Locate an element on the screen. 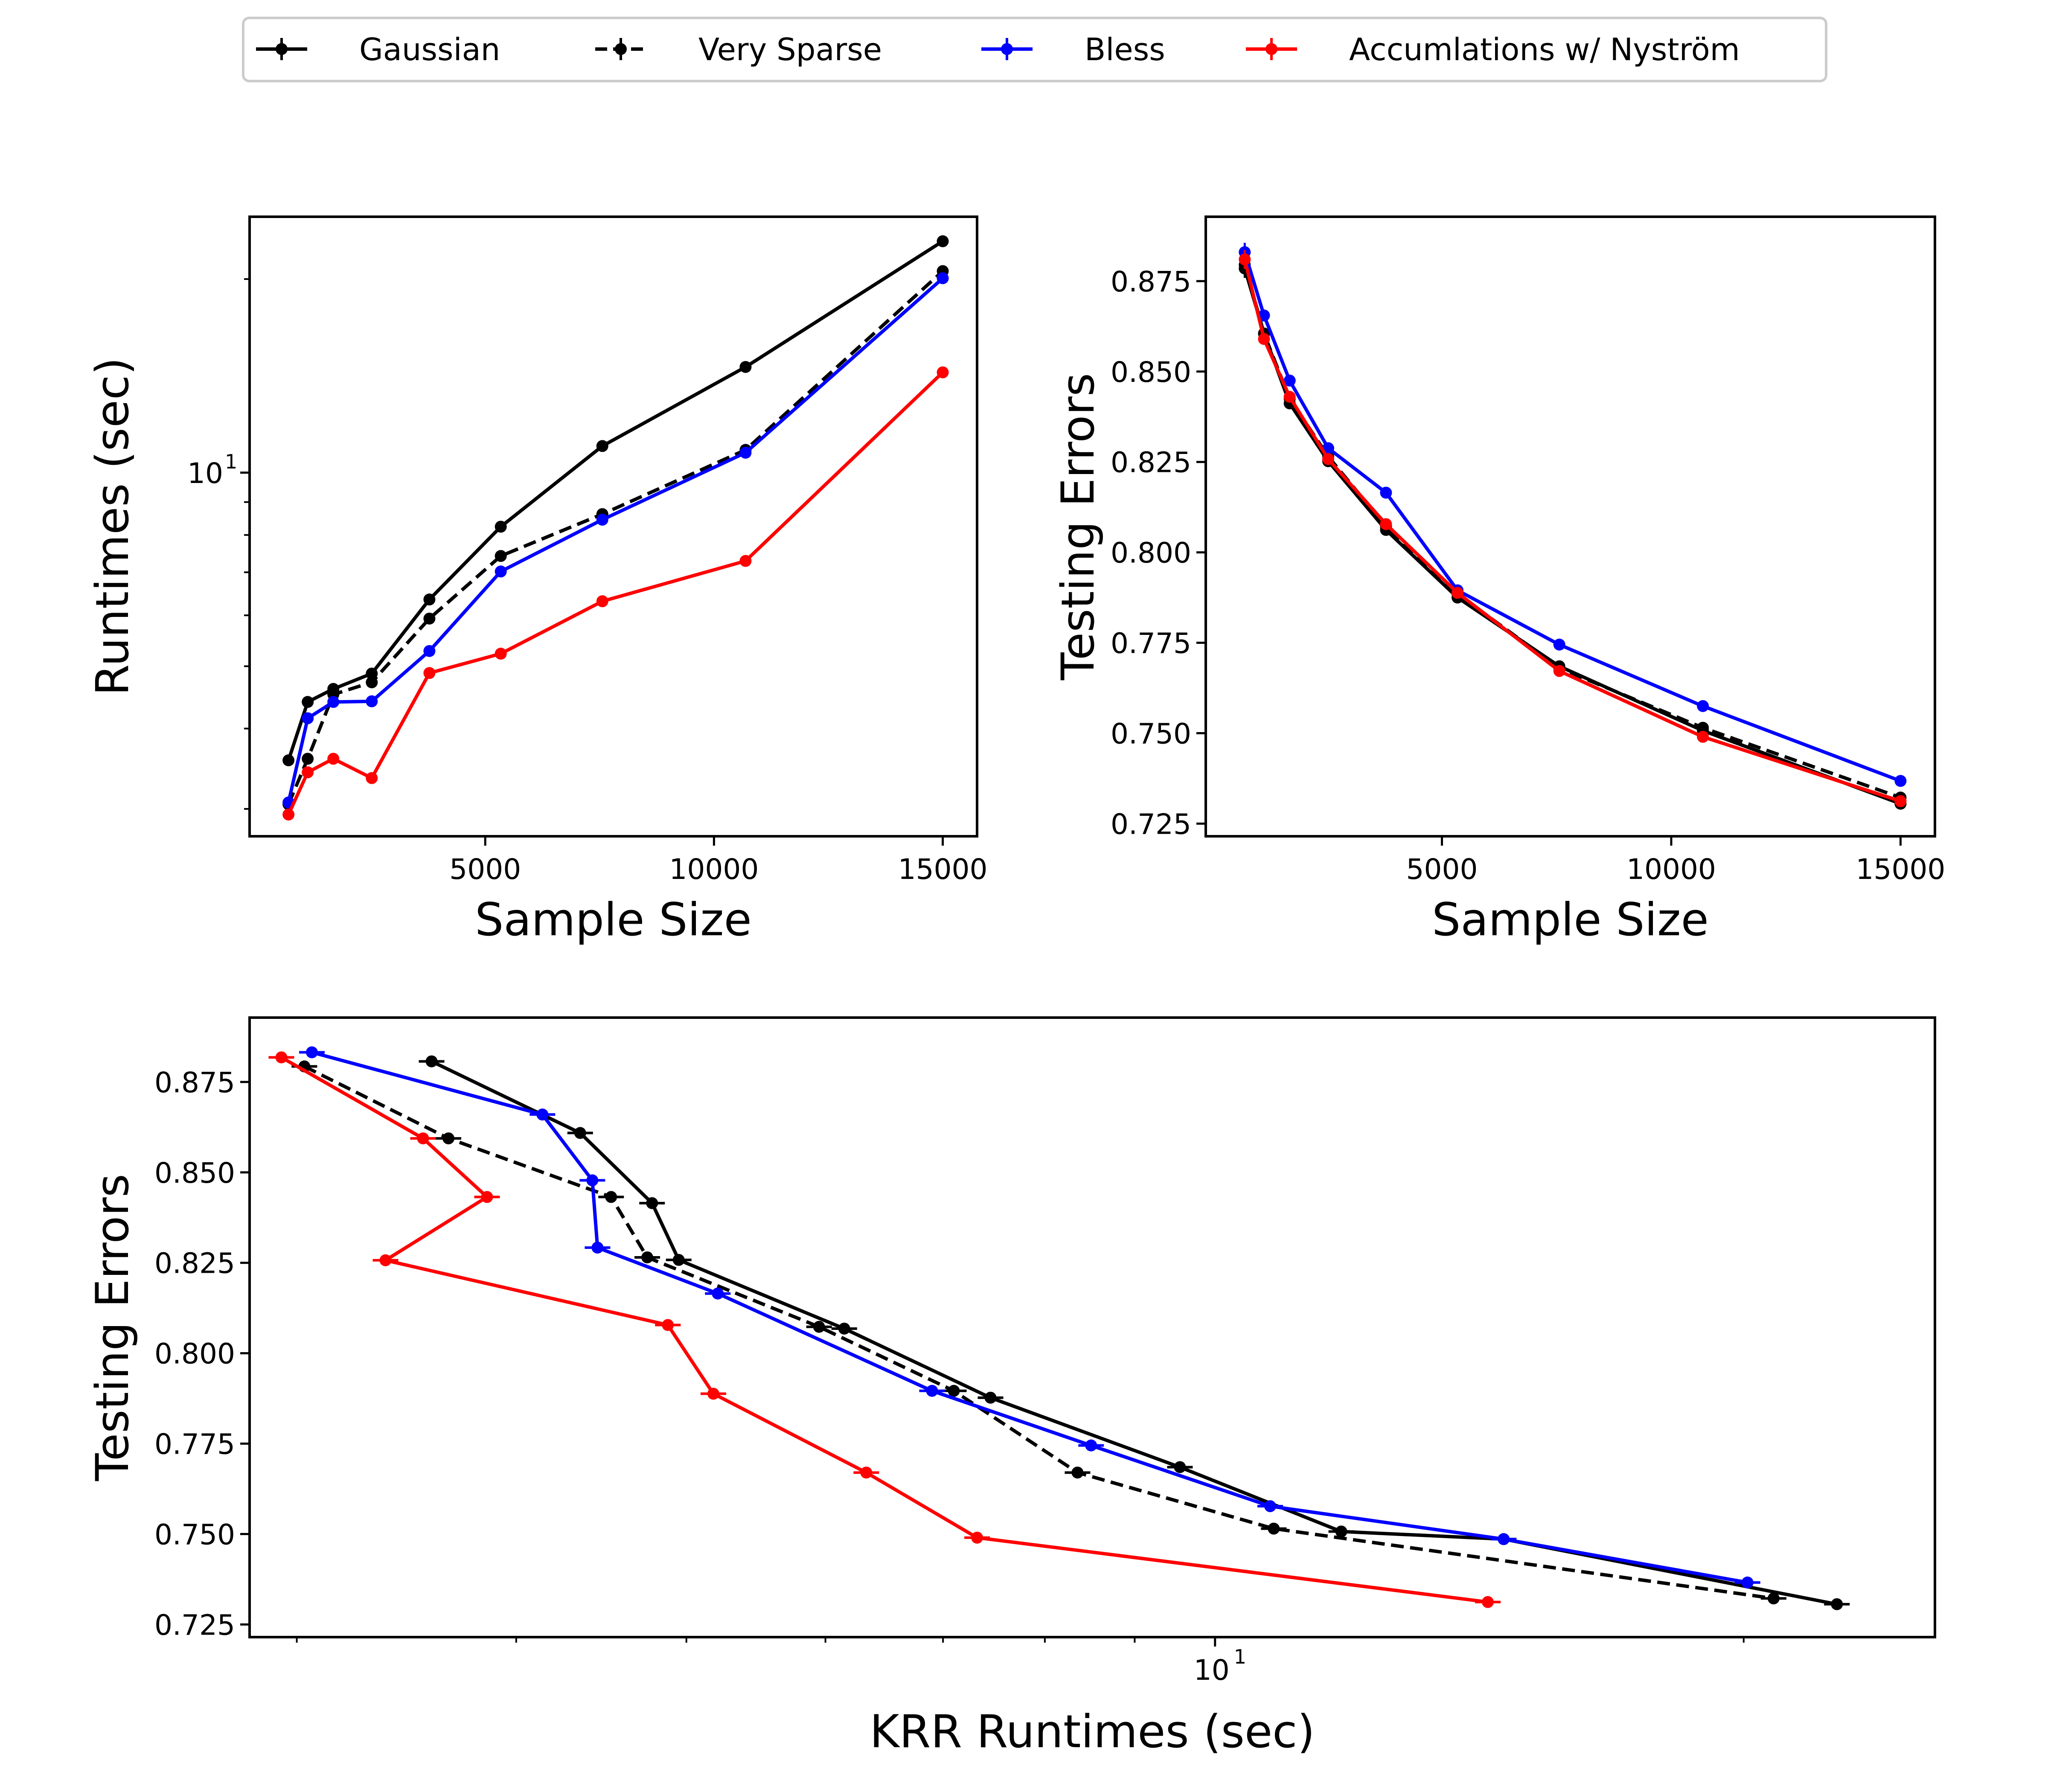 The width and height of the screenshot is (2048, 1792). plot-frame is located at coordinates (613, 526).